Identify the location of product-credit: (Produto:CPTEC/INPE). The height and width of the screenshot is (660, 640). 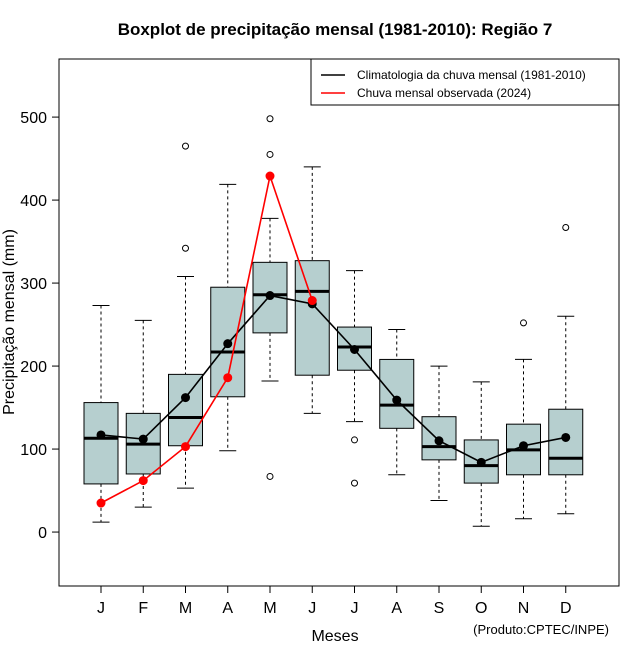
(541, 629).